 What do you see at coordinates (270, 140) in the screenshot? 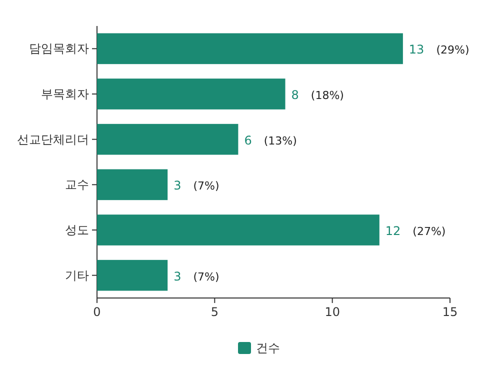
I see `data-label: 6 (13%)` at bounding box center [270, 140].